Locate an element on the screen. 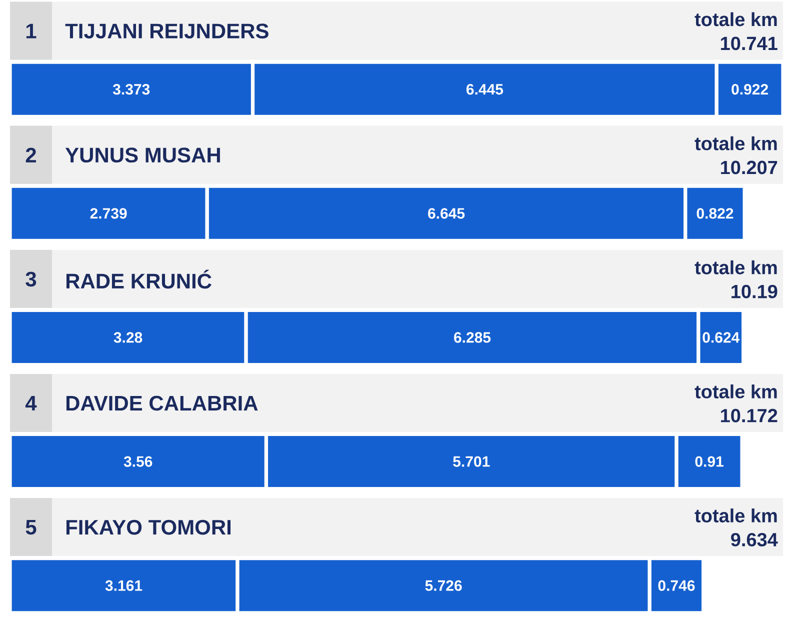  data-label: 0.922 is located at coordinates (750, 89).